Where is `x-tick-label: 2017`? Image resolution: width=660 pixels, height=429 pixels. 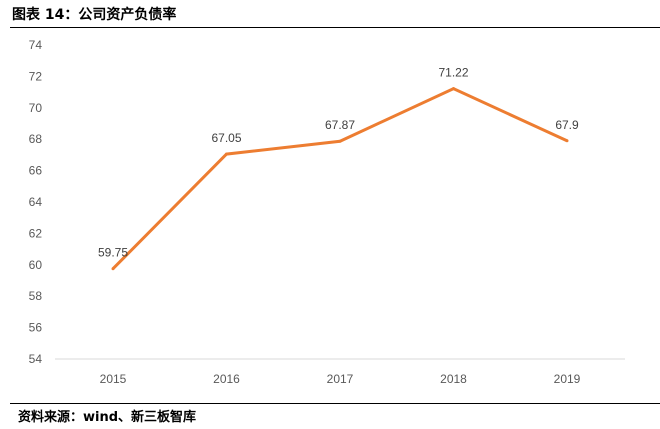
x-tick-label: 2017 is located at coordinates (340, 379).